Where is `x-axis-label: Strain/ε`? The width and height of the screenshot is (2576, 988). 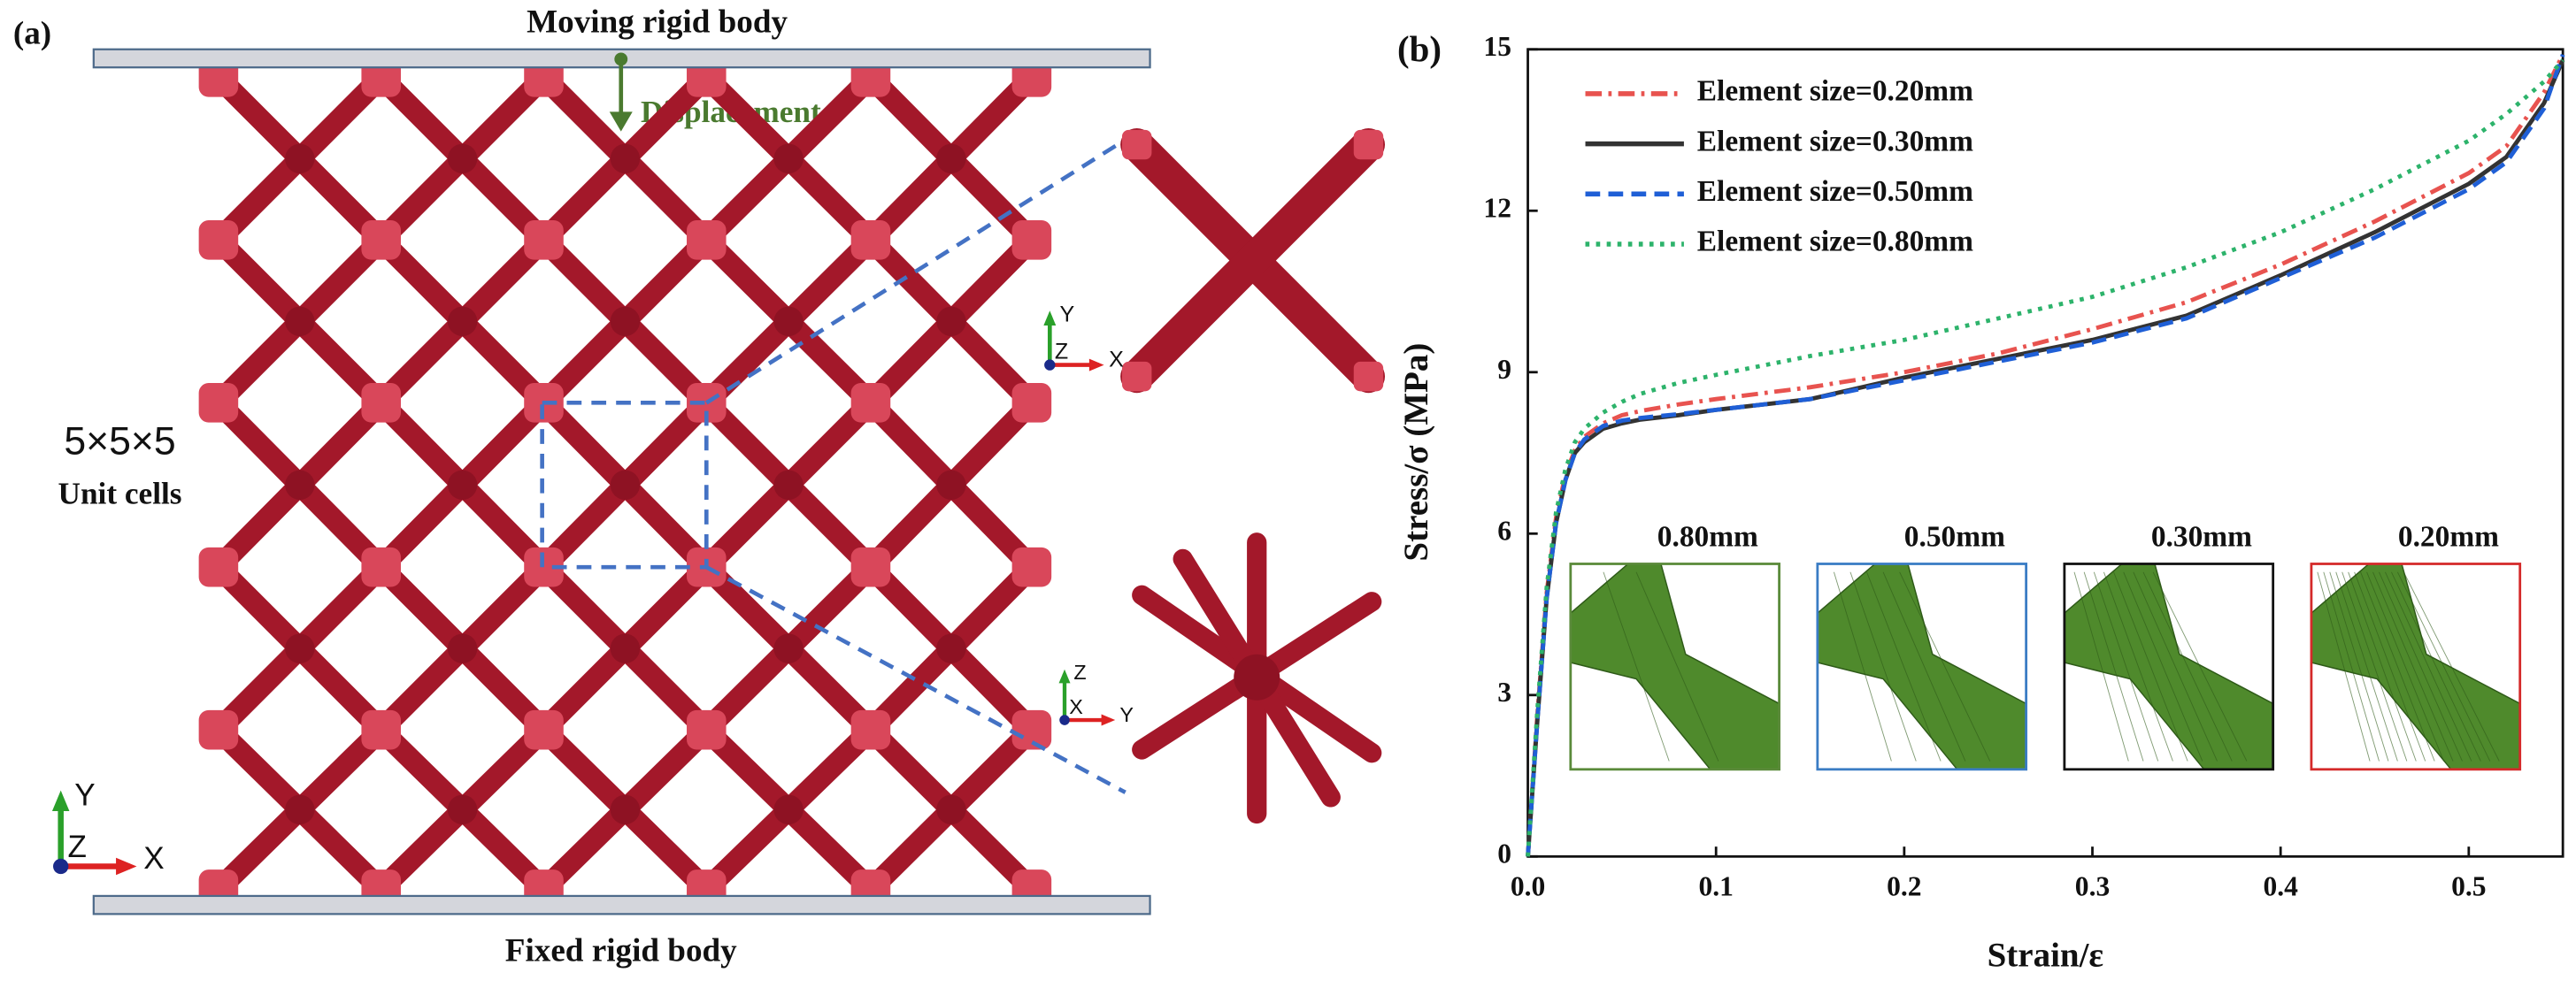 x-axis-label: Strain/ε is located at coordinates (2045, 955).